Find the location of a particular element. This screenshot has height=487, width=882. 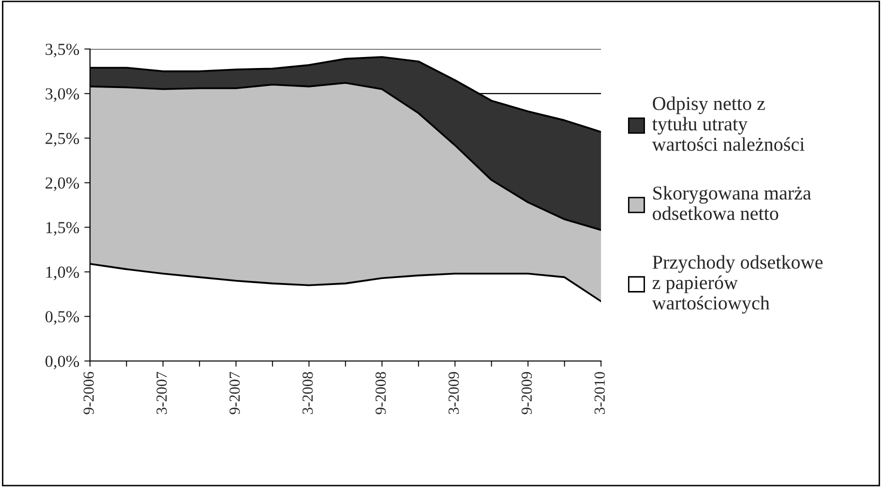

y-tick-label: 1,0% is located at coordinates (63, 273).